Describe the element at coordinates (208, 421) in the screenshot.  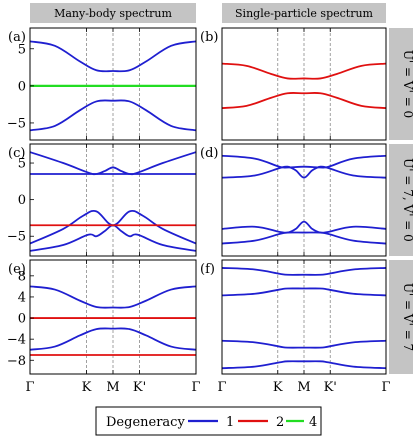
I see `legend: Degeneracy 1 2 4` at that location.